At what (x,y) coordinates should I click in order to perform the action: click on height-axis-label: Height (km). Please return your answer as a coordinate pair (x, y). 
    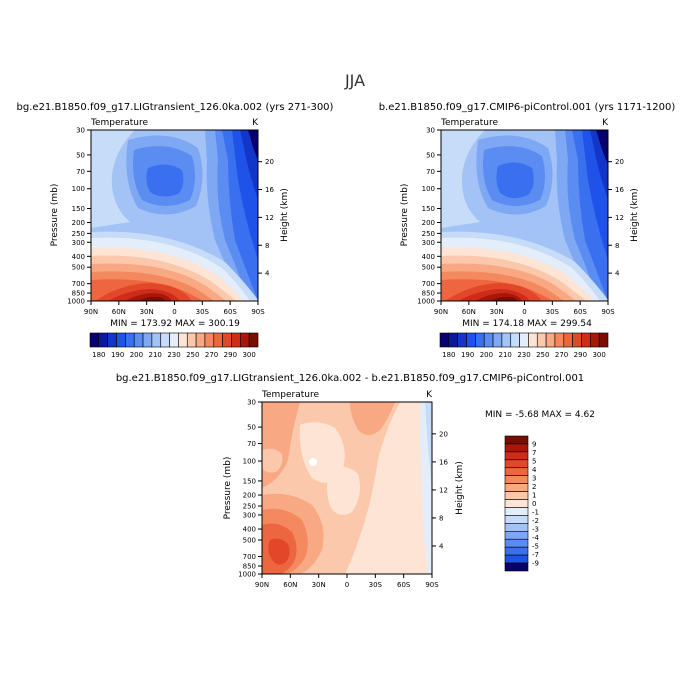
    Looking at the image, I should click on (635, 215).